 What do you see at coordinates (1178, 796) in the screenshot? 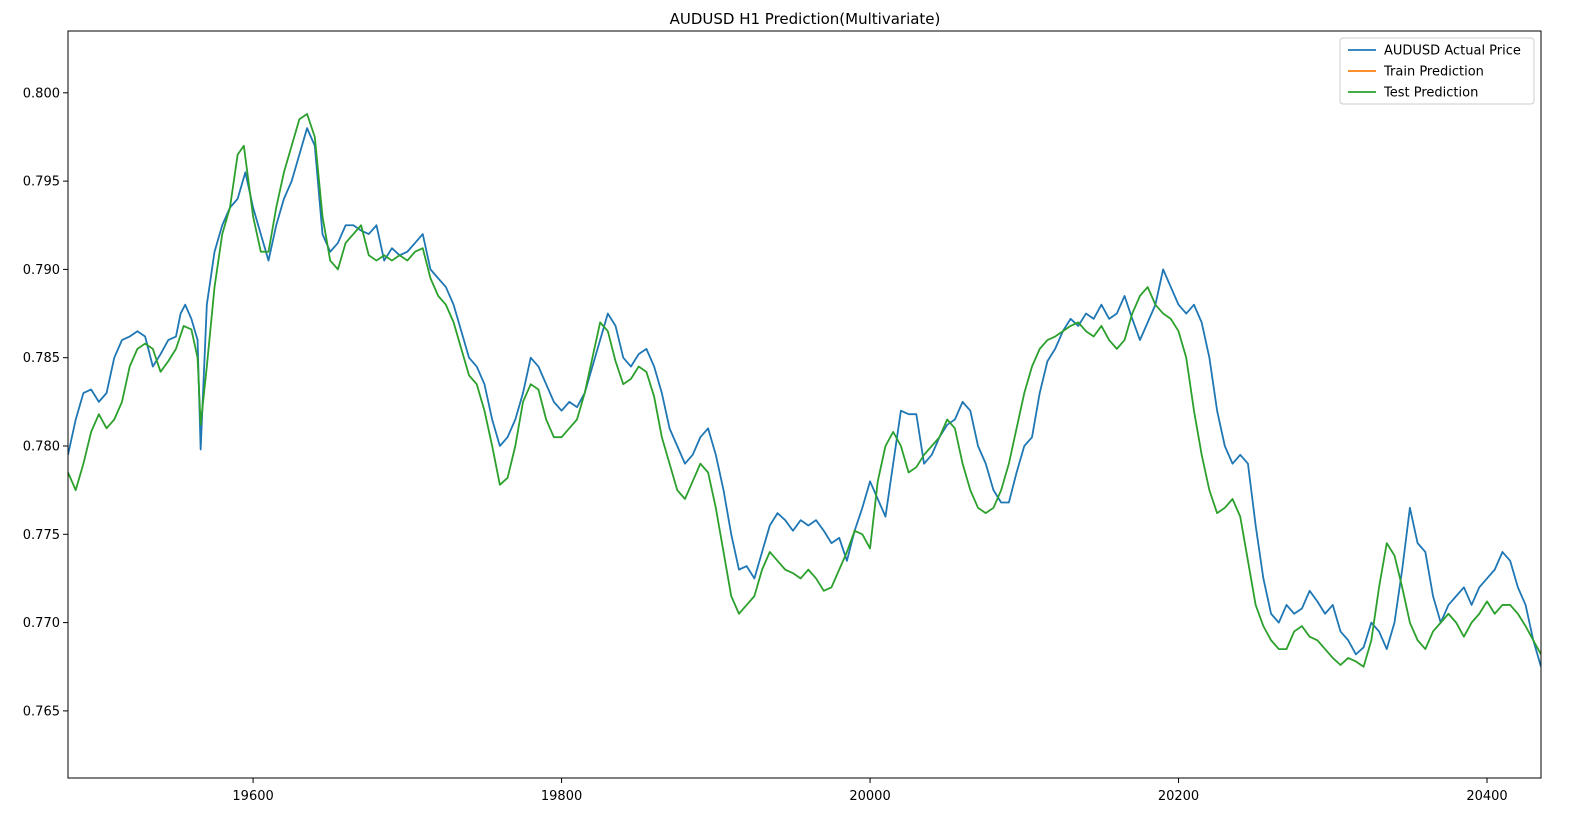
I see `x-tick-label: 20200` at bounding box center [1178, 796].